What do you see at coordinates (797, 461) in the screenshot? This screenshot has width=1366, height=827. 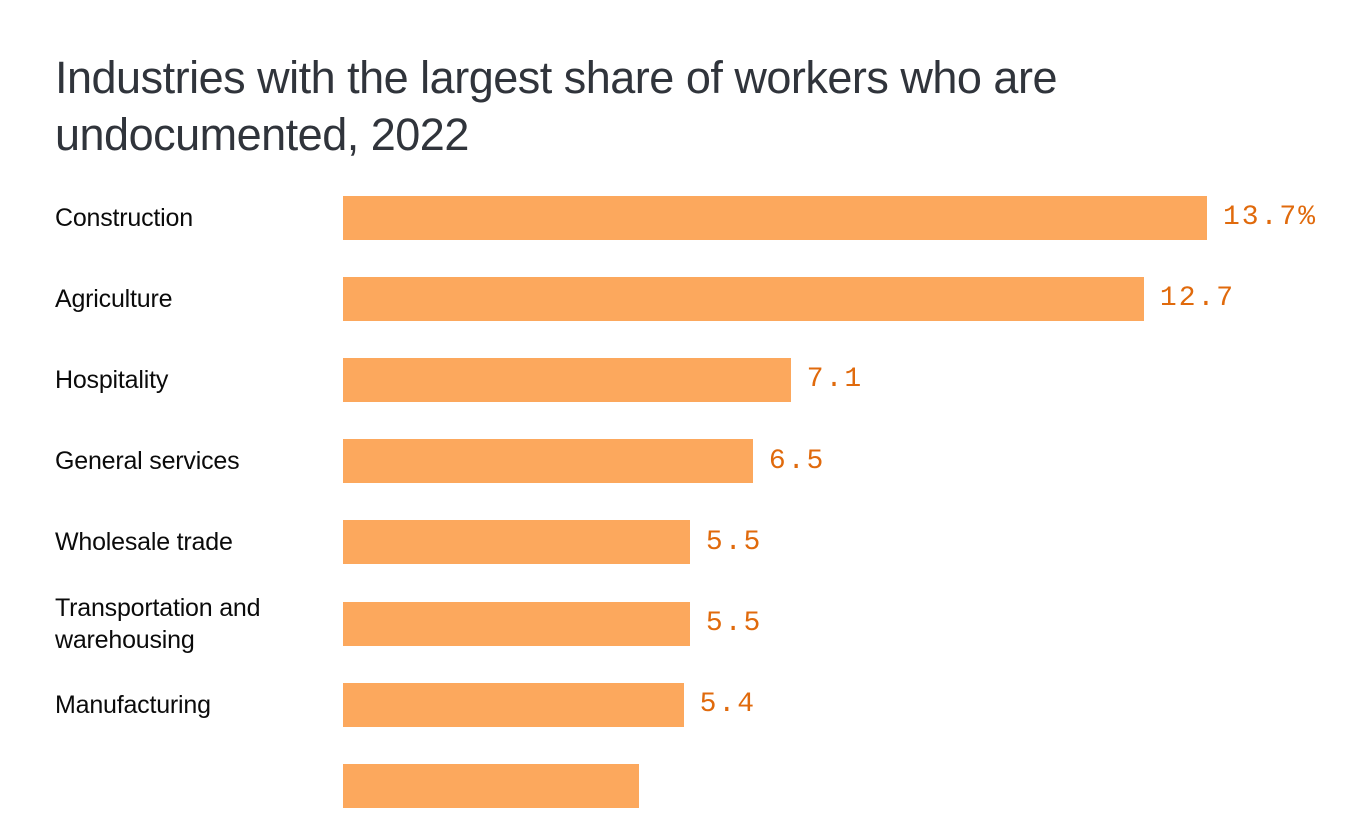 I see `value-label: 6.5` at bounding box center [797, 461].